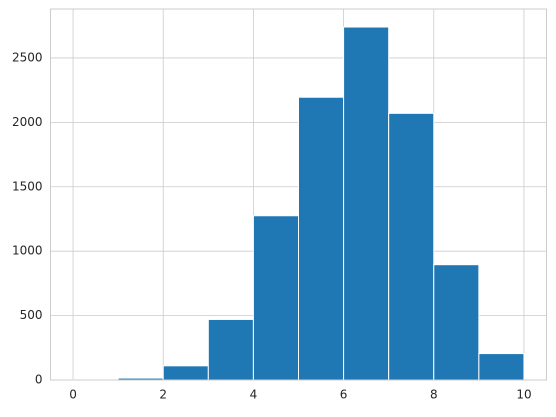 The width and height of the screenshot is (556, 417). Describe the element at coordinates (163, 395) in the screenshot. I see `x-tick-label: 2` at that location.